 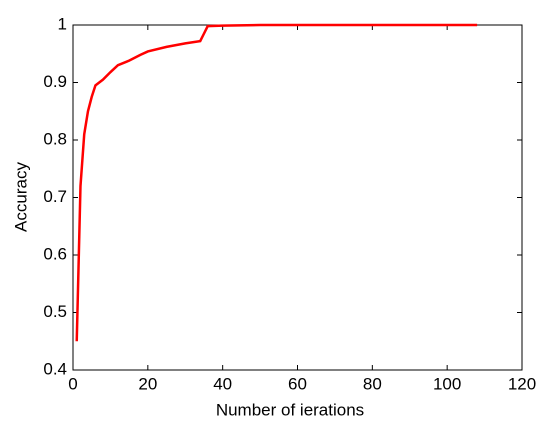 What do you see at coordinates (55, 196) in the screenshot?
I see `y-tick-label: 0.7` at bounding box center [55, 196].